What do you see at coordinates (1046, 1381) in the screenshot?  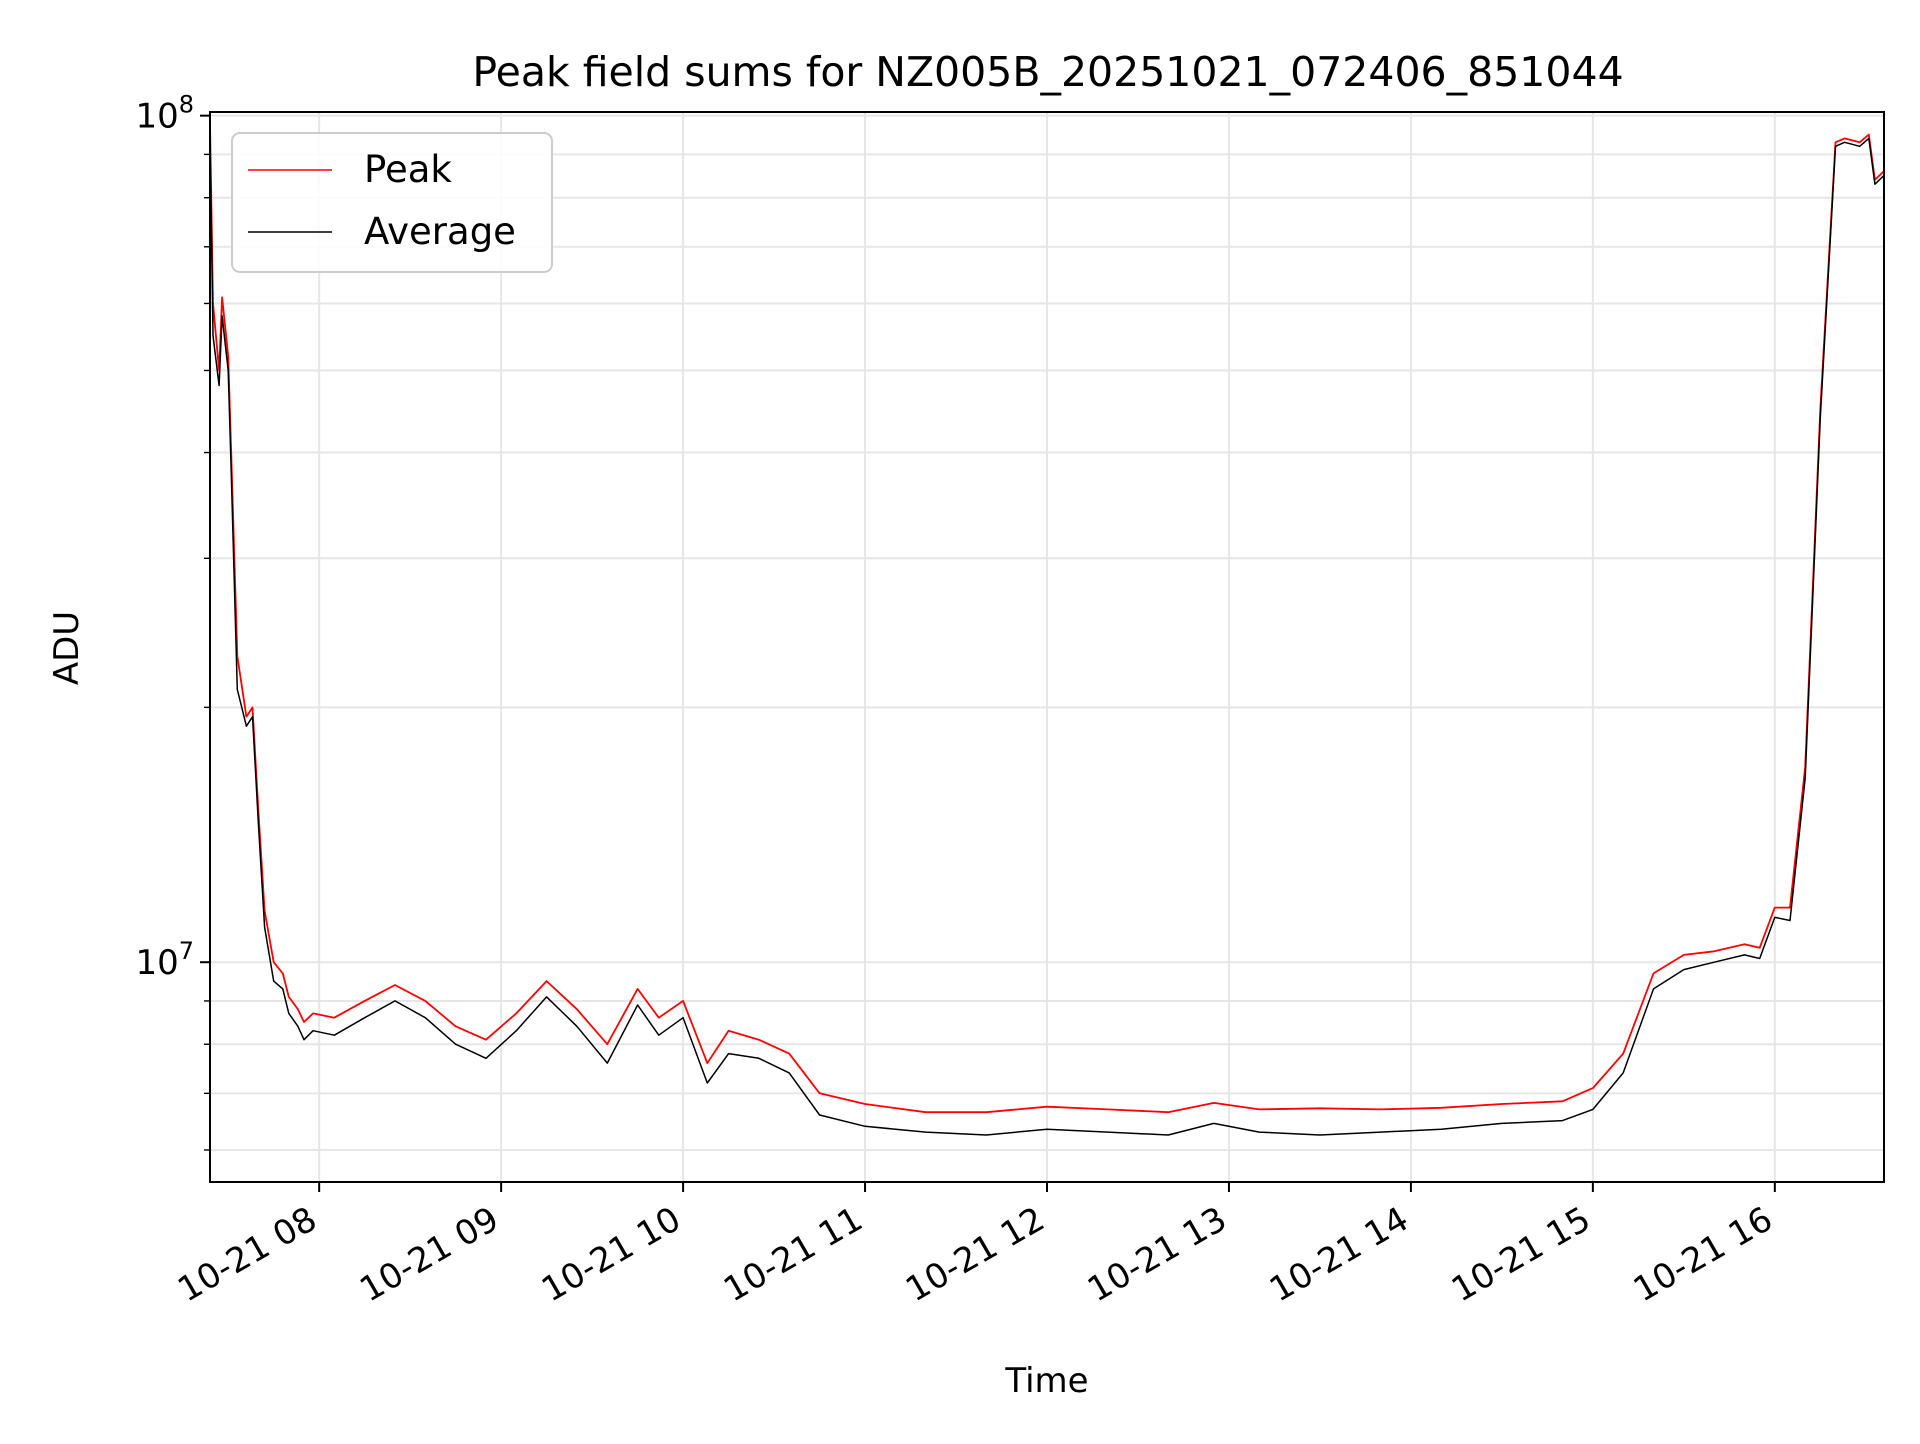 I see `x-axis-label: Time` at bounding box center [1046, 1381].